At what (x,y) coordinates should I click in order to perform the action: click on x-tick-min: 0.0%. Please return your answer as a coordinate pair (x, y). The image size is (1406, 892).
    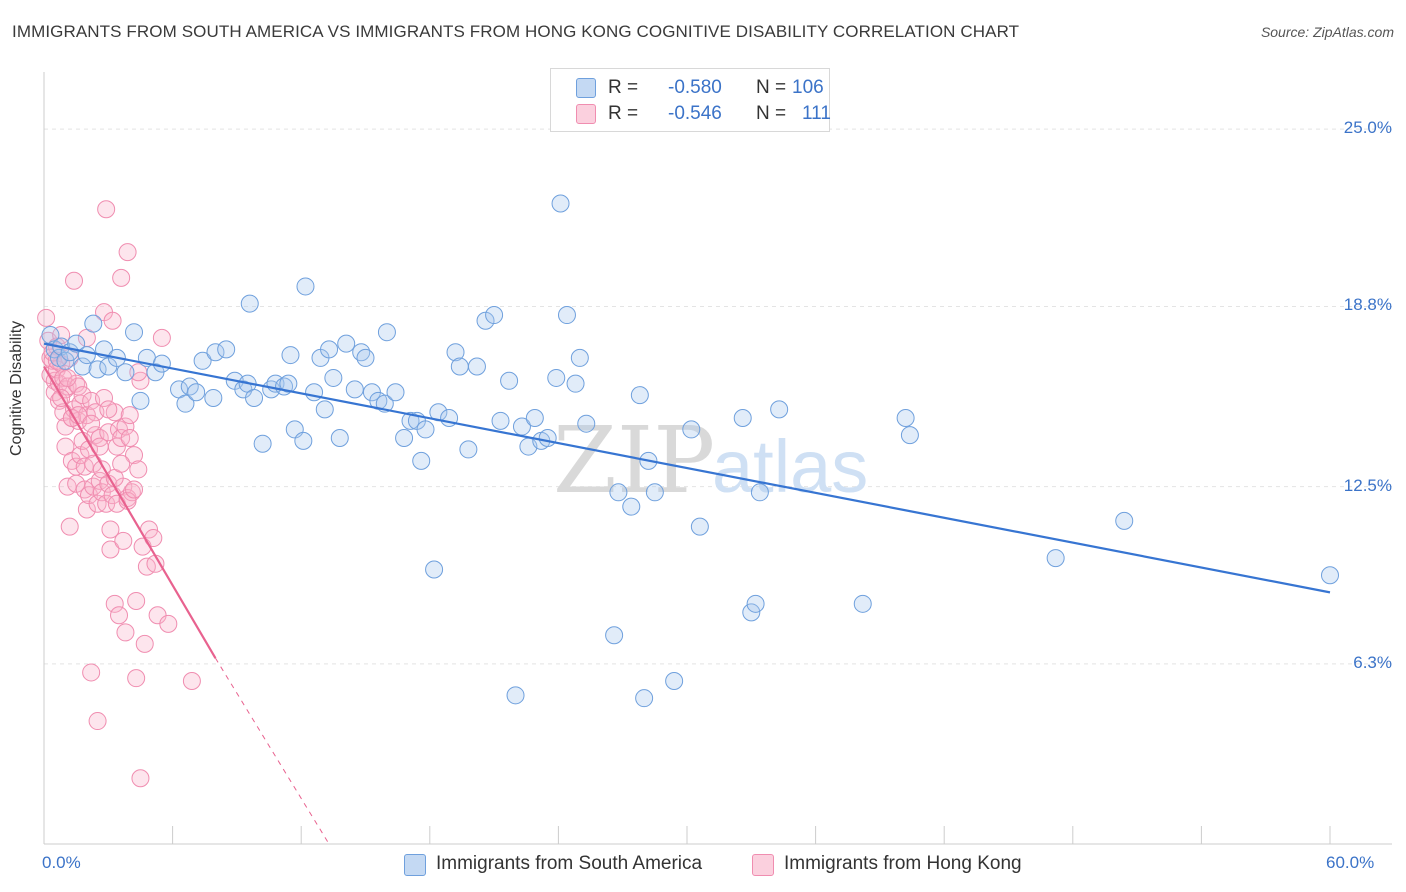
    Looking at the image, I should click on (61, 862).